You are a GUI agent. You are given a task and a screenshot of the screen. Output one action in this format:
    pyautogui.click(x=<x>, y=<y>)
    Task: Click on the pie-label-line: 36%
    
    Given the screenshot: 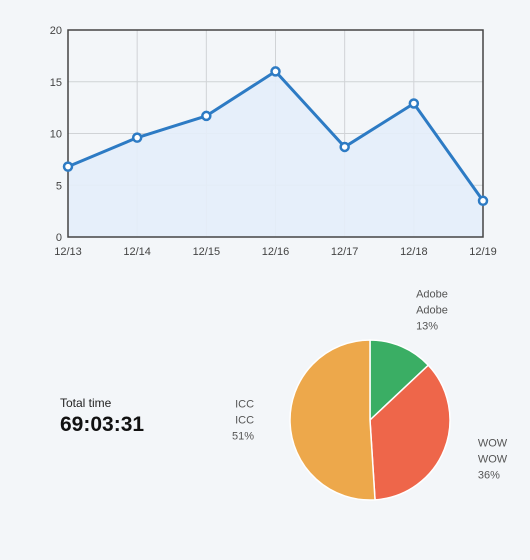 What is the action you would take?
    pyautogui.click(x=489, y=476)
    